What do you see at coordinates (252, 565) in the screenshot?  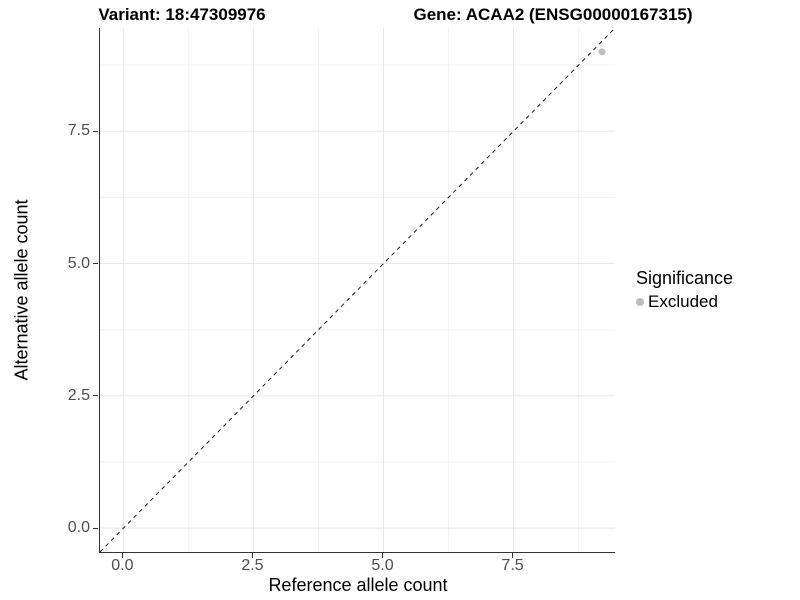 I see `x-tick-label: 2.5` at bounding box center [252, 565].